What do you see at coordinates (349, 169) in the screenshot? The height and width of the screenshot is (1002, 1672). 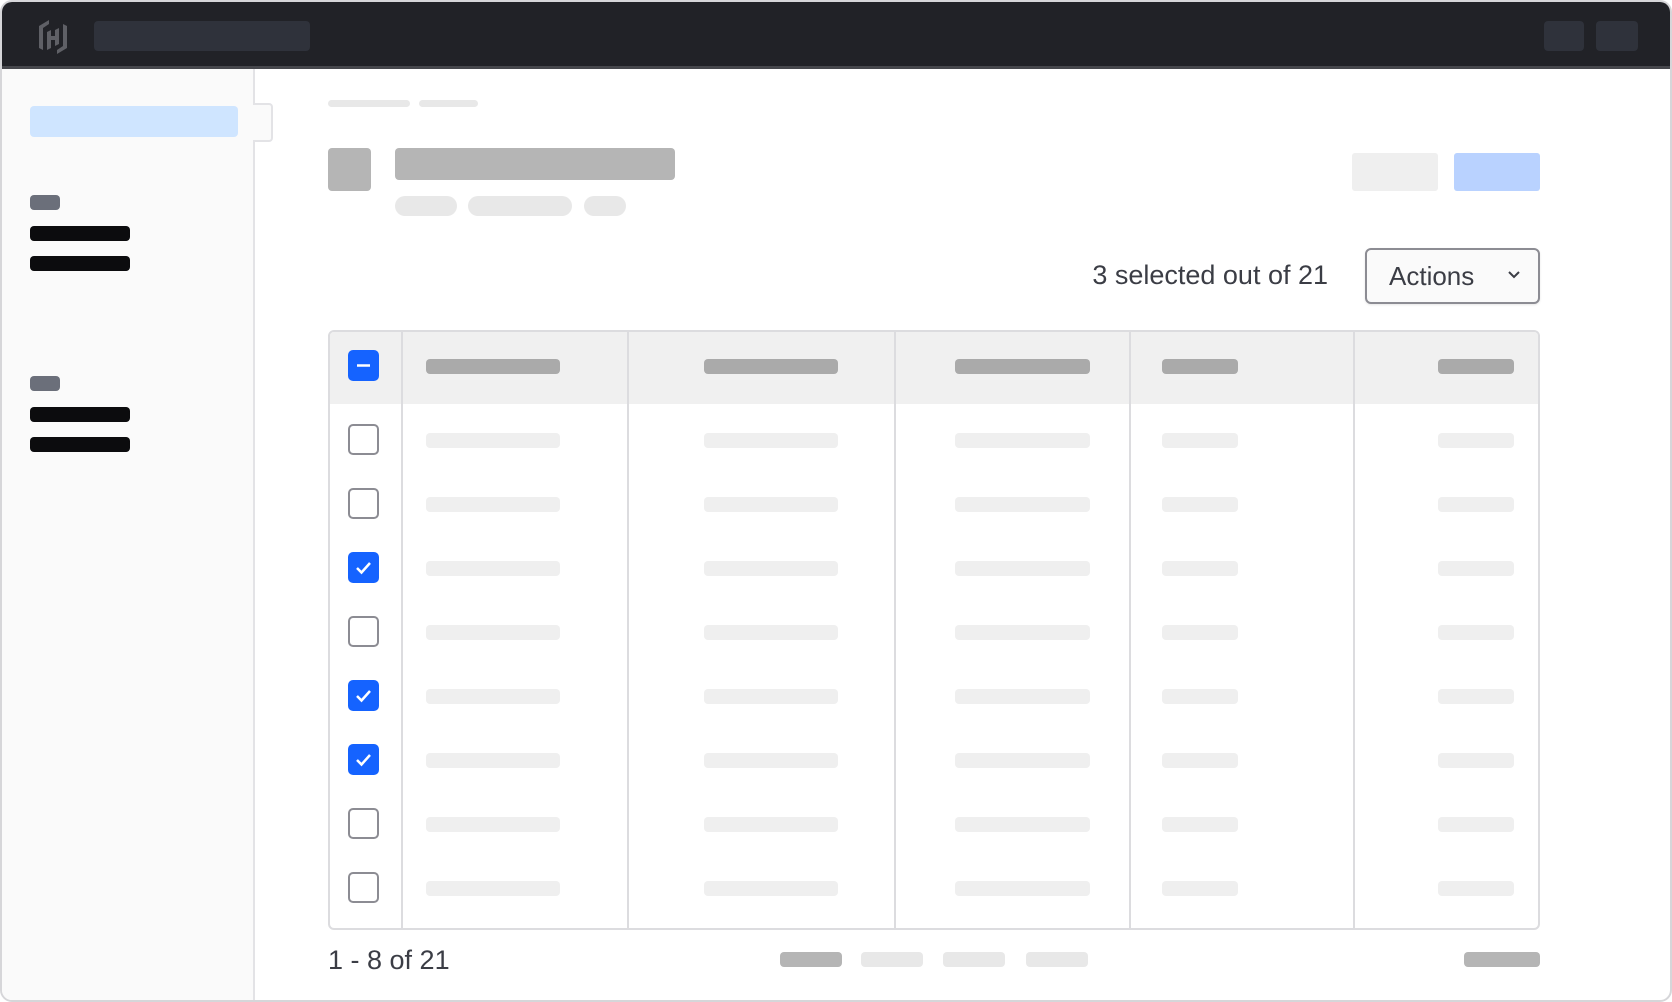 I see `page-icon` at bounding box center [349, 169].